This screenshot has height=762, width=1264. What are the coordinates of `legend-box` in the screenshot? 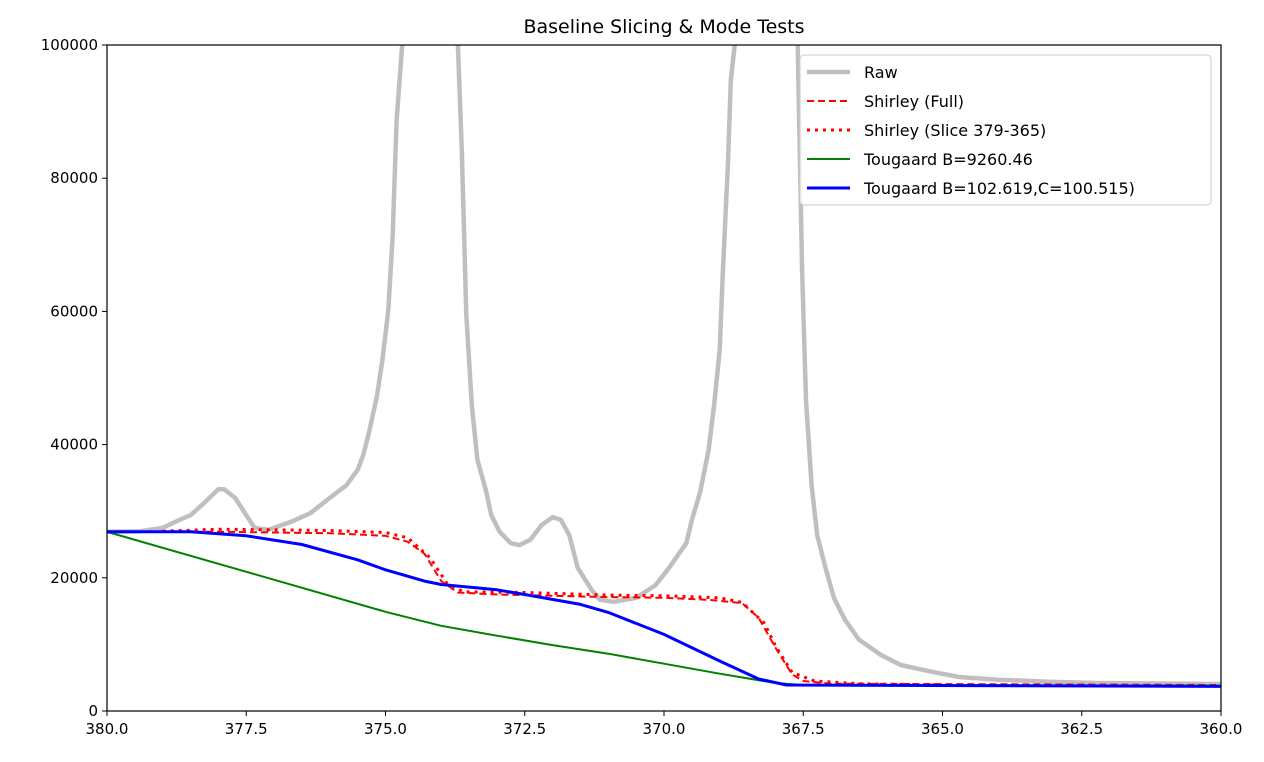 It's located at (1005, 130).